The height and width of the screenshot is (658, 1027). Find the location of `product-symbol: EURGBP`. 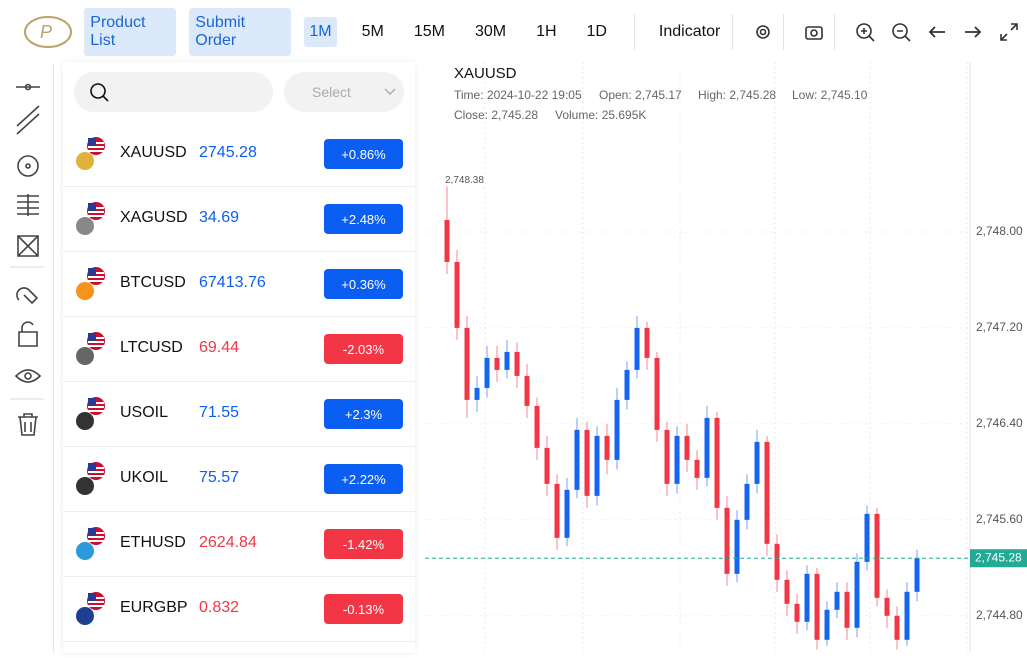

product-symbol: EURGBP is located at coordinates (154, 607).